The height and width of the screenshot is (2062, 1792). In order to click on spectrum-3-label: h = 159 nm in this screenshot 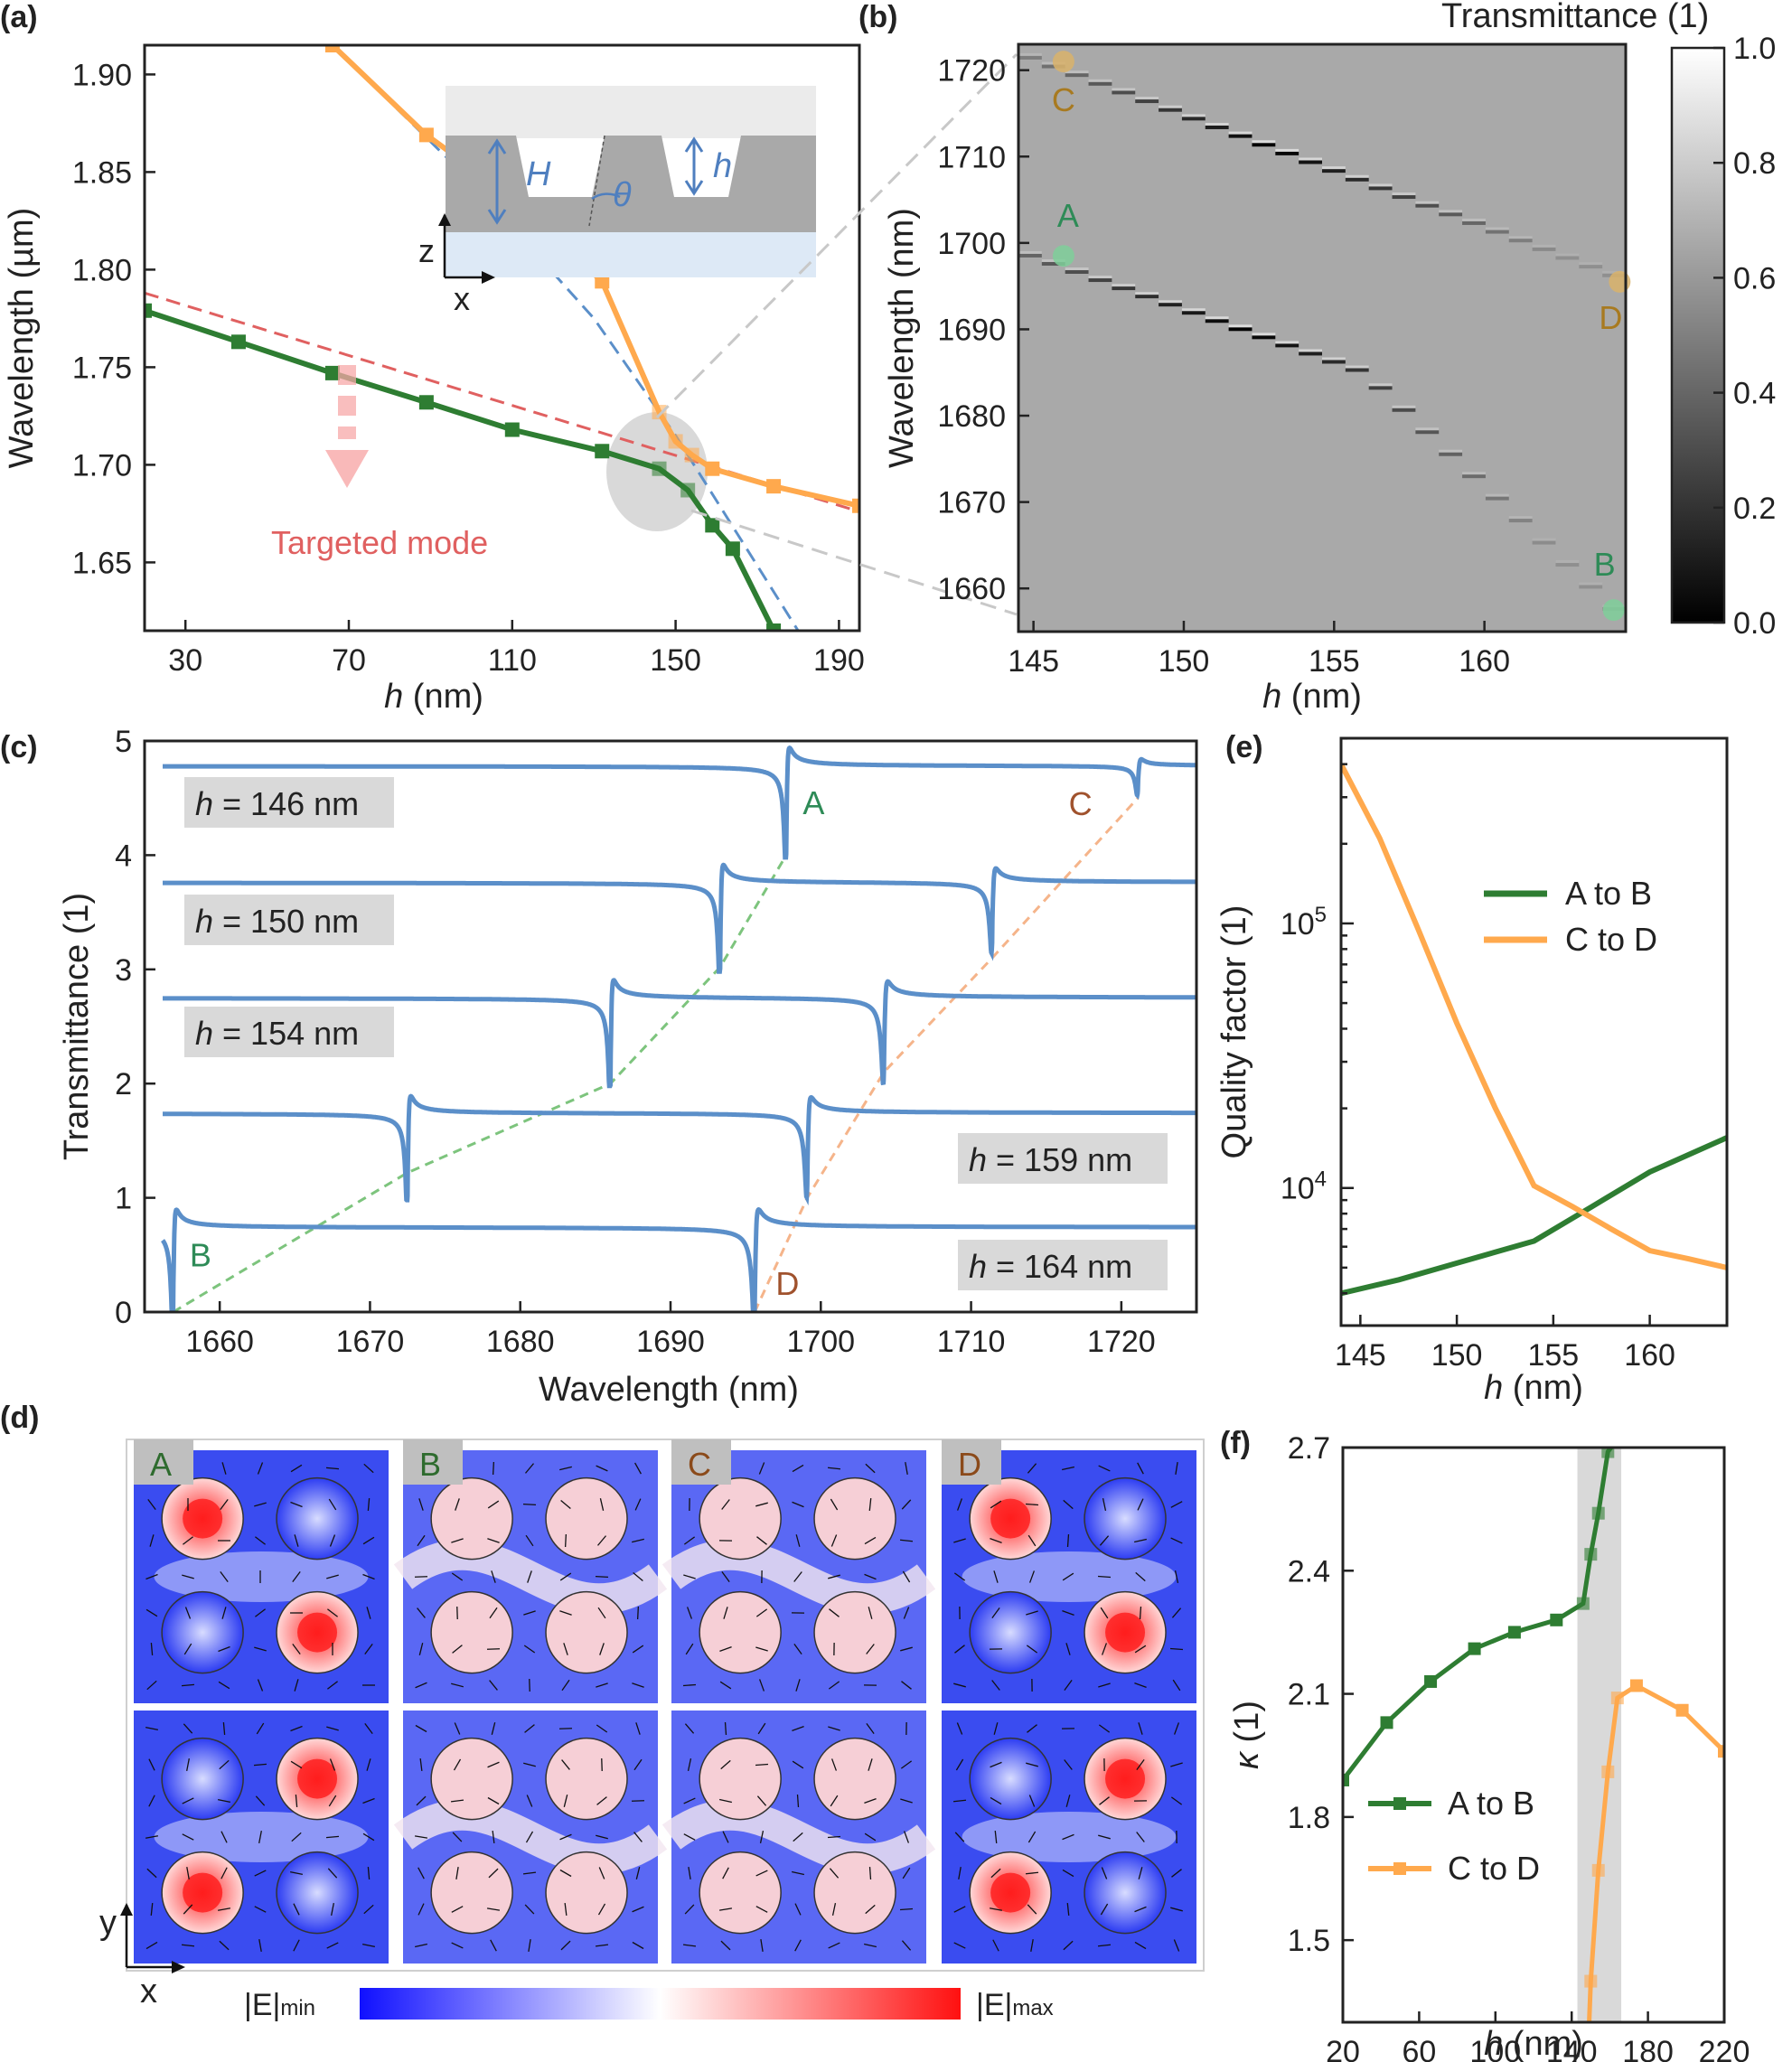, I will do `click(1050, 1159)`.